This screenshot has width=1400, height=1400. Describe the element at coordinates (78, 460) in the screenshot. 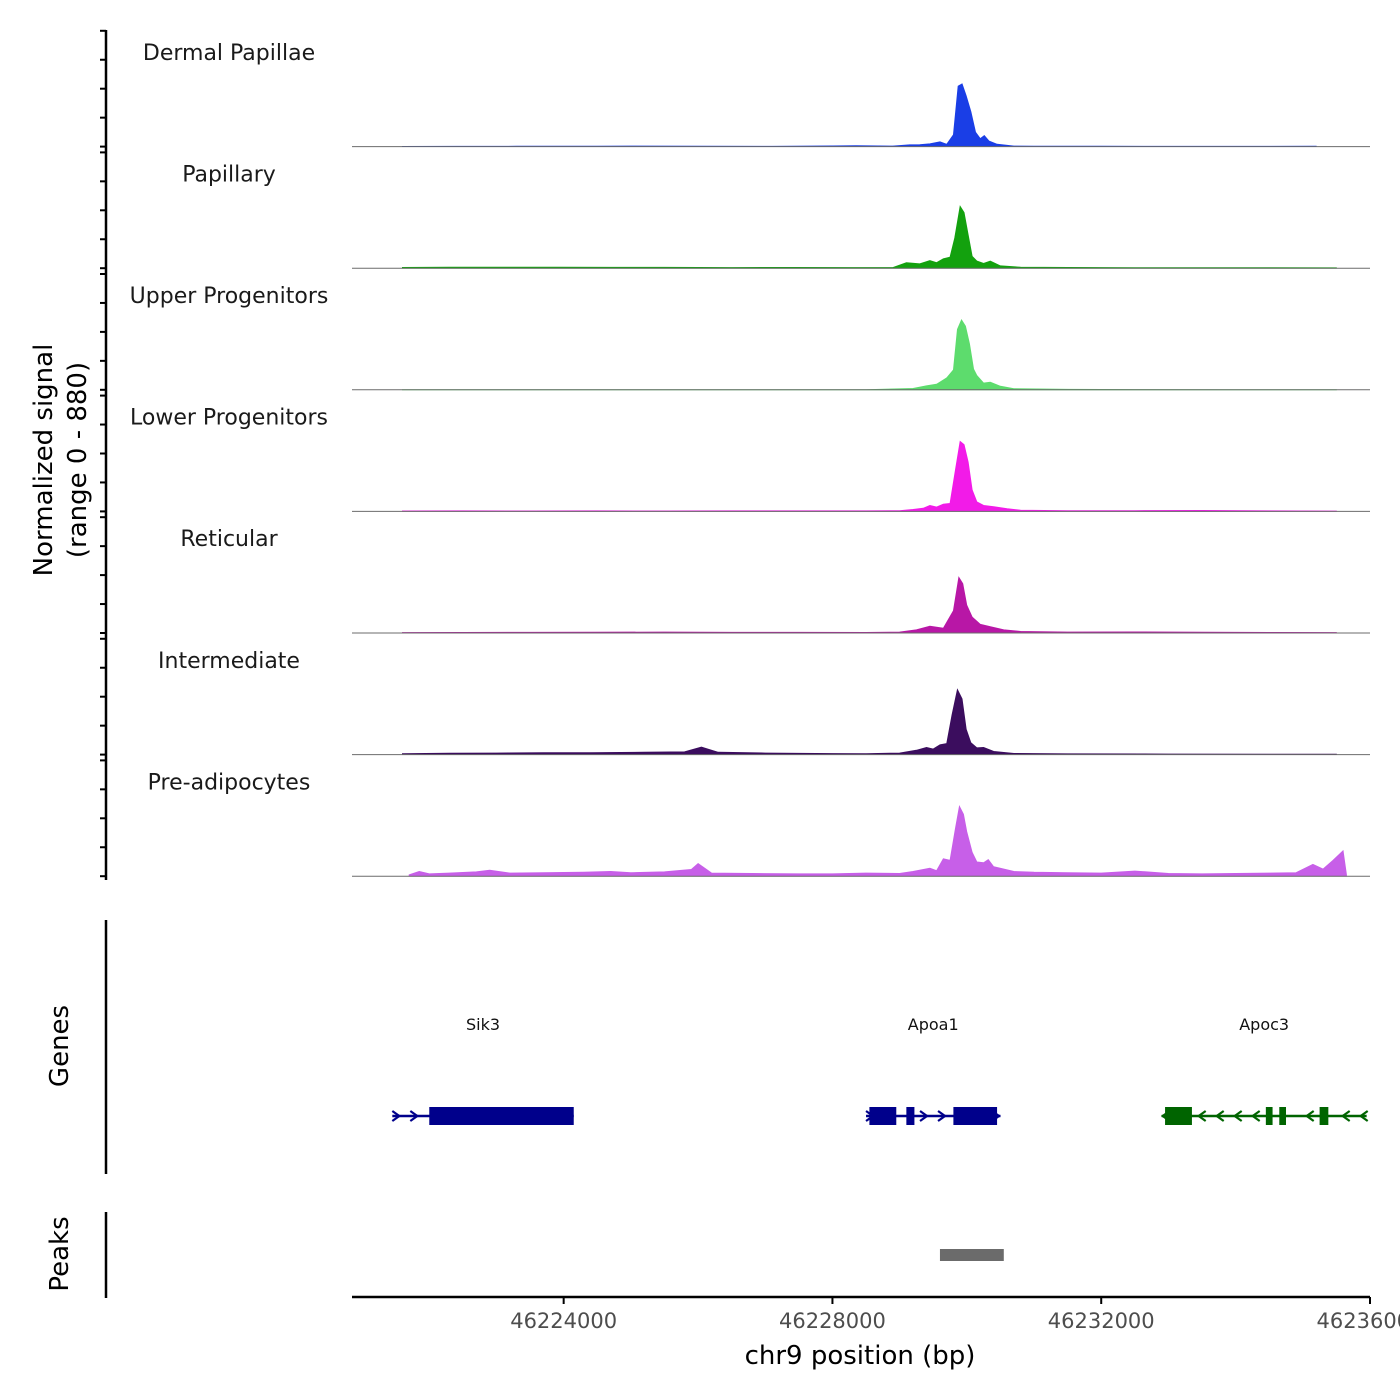

I see `y-axis-range-label: (range 0 - 880)` at that location.